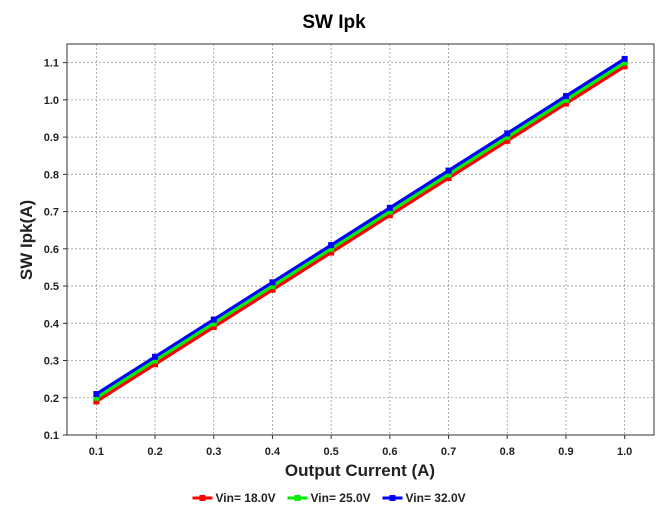  I want to click on x-tick-label: 0.6, so click(389, 452).